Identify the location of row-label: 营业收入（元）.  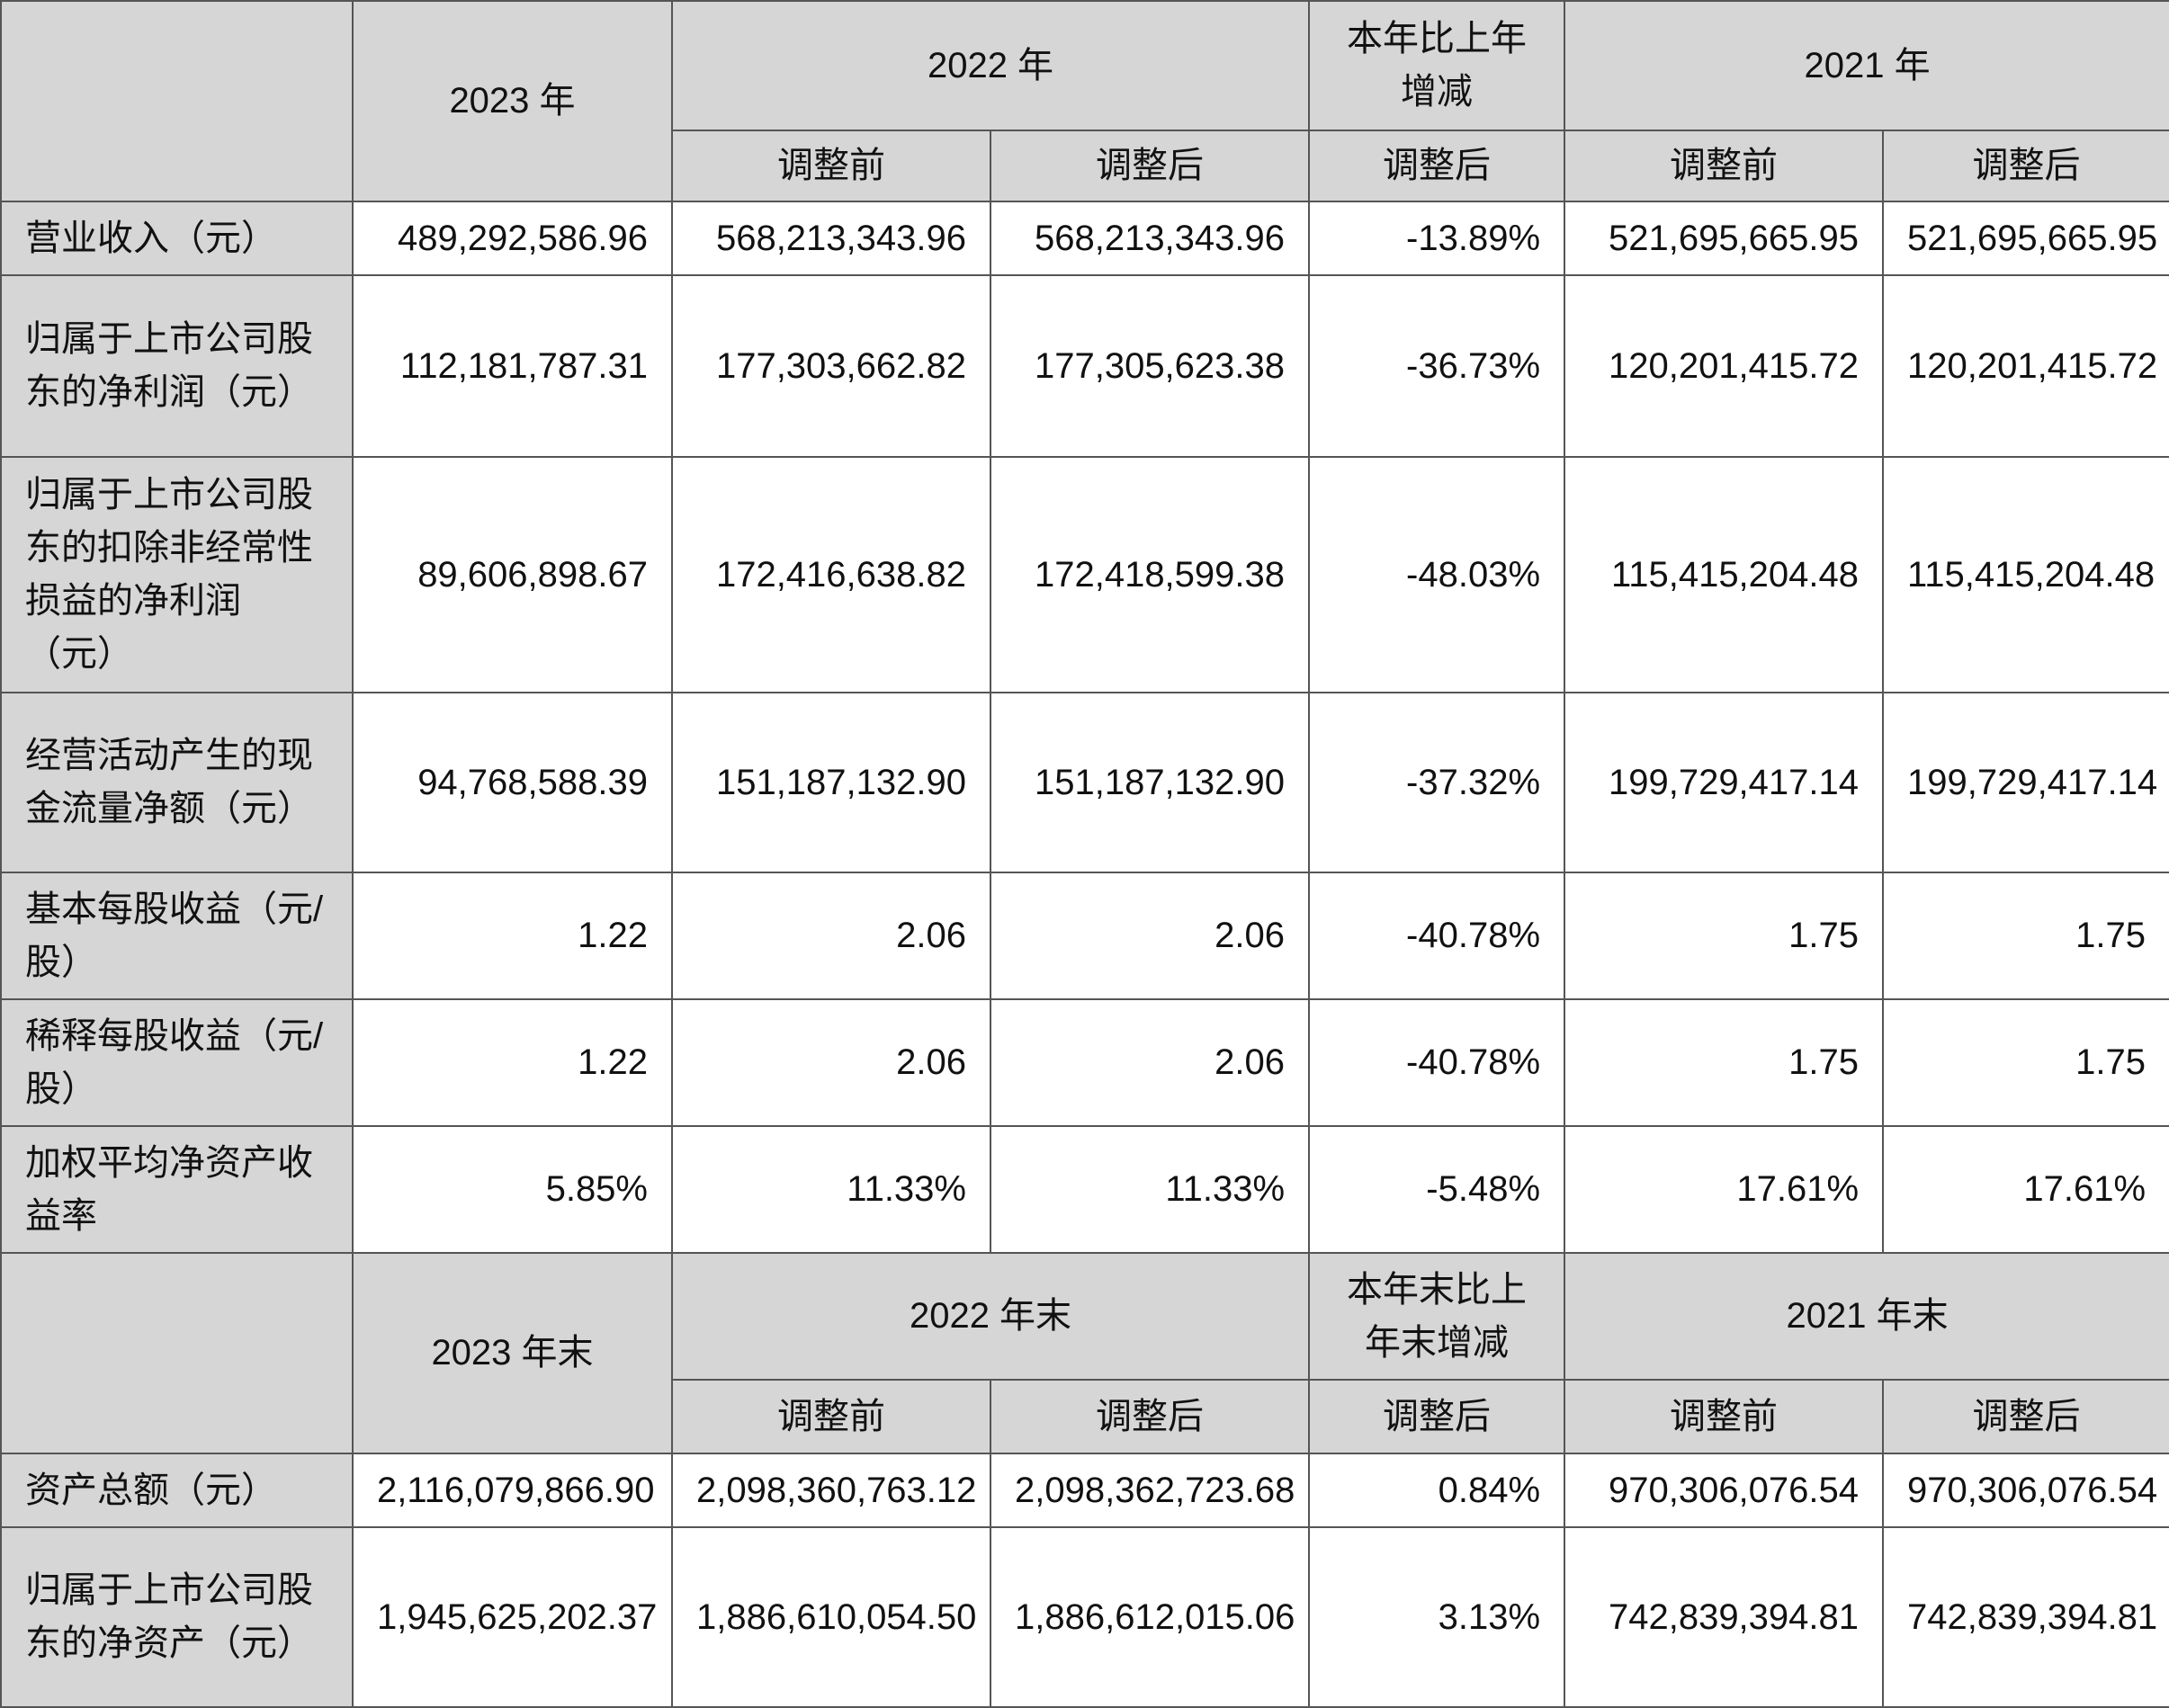
(177, 239).